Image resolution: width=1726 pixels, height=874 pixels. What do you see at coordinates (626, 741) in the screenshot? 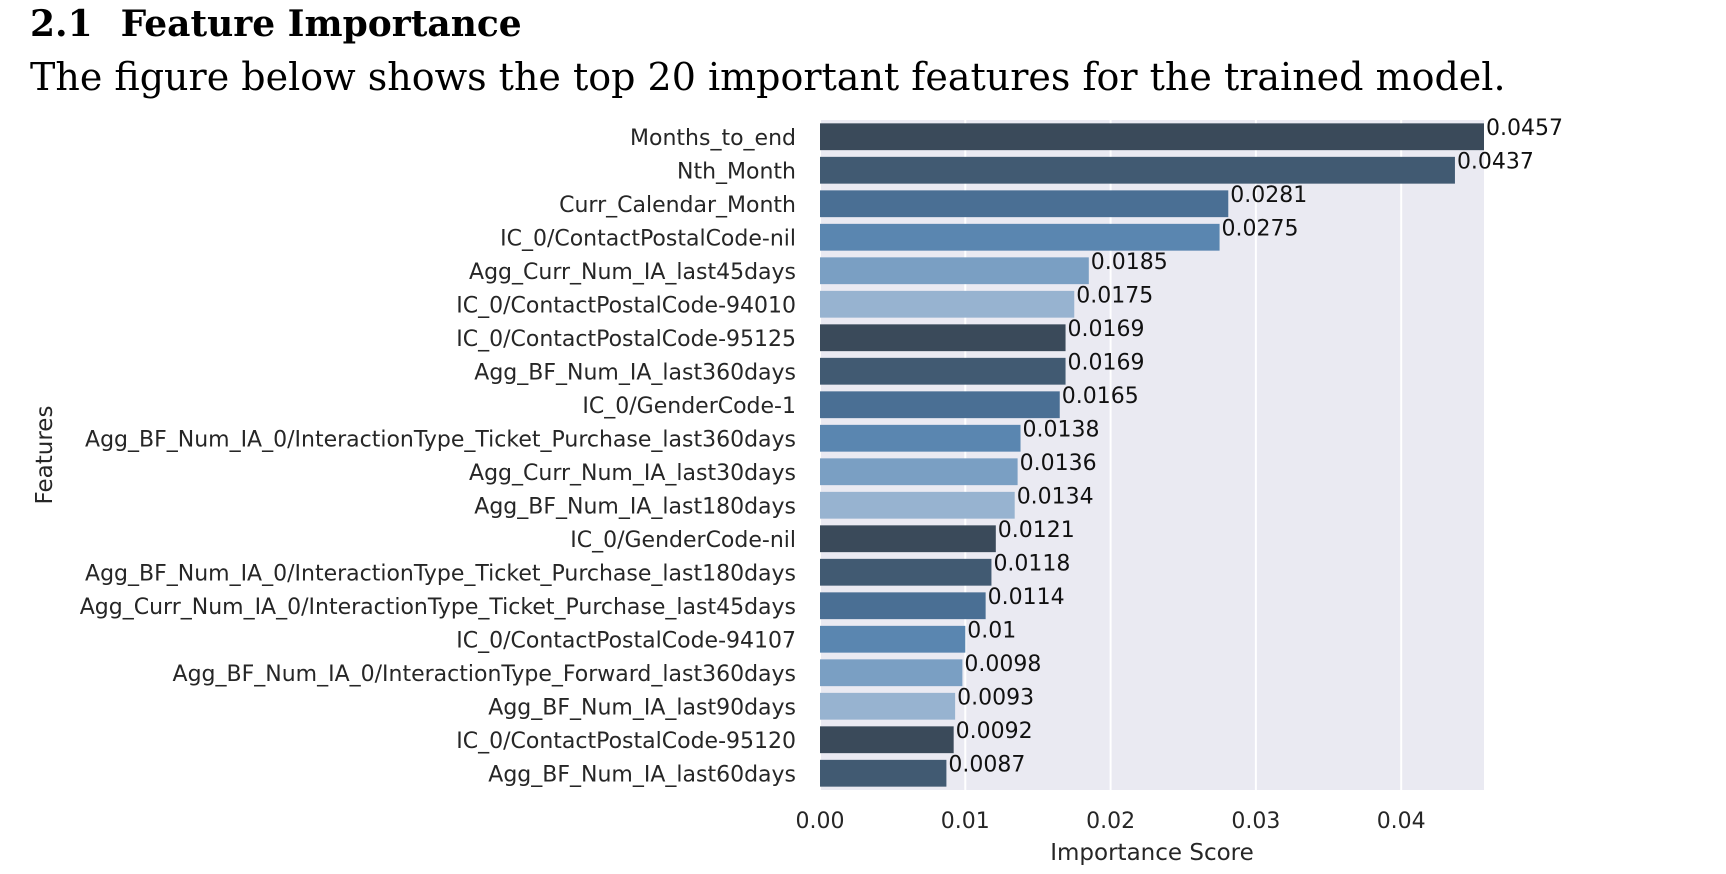
I see `y-tick-label: IC_0/ContactPostalCode-95120` at bounding box center [626, 741].